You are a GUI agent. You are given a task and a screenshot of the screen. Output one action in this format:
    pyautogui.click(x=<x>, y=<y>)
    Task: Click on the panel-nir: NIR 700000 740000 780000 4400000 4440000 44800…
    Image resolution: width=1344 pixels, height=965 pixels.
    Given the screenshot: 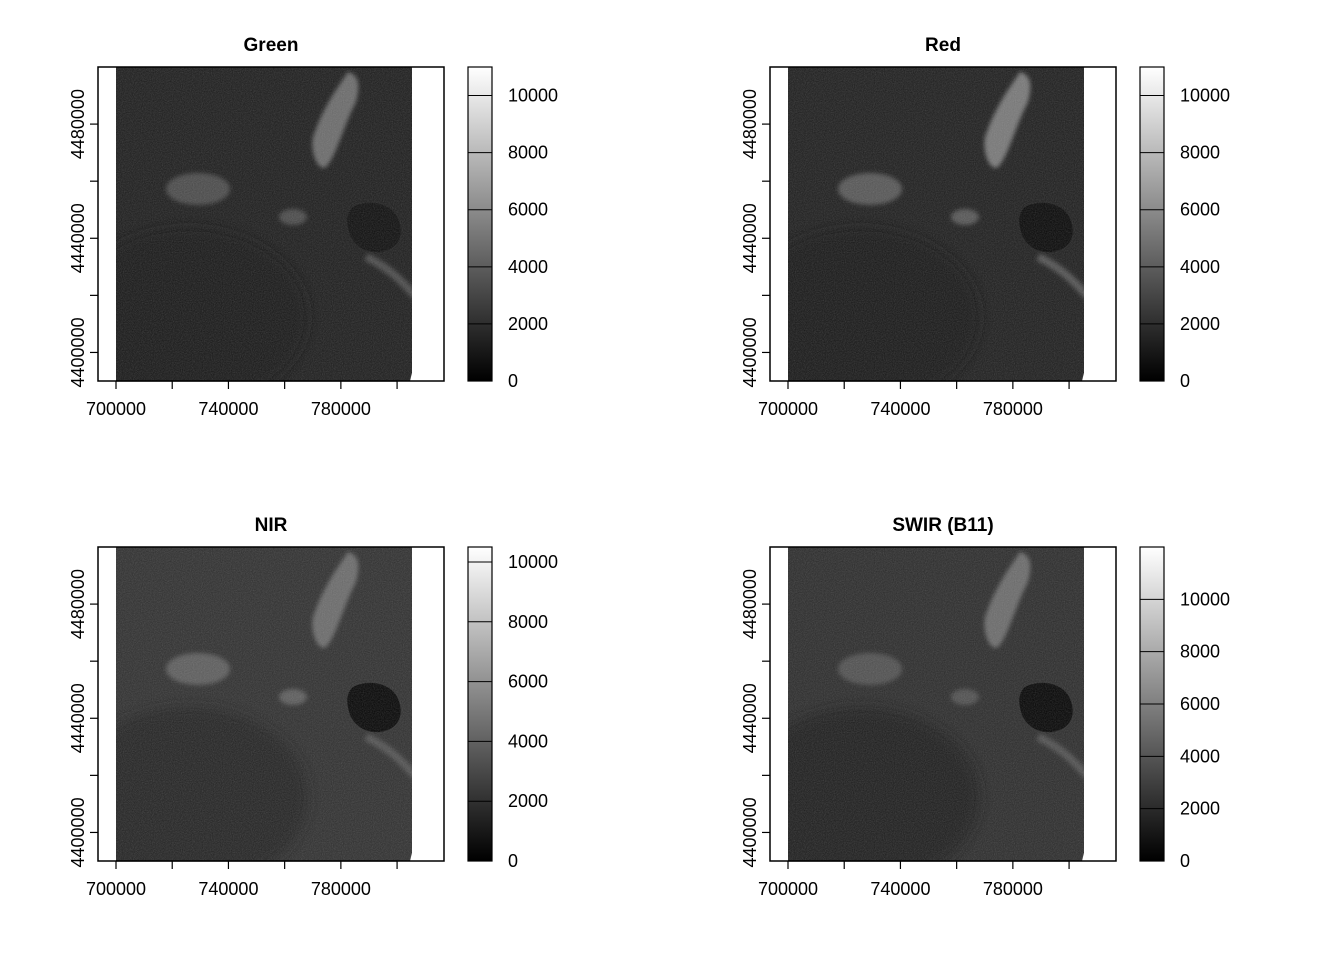 What is the action you would take?
    pyautogui.click(x=313, y=707)
    